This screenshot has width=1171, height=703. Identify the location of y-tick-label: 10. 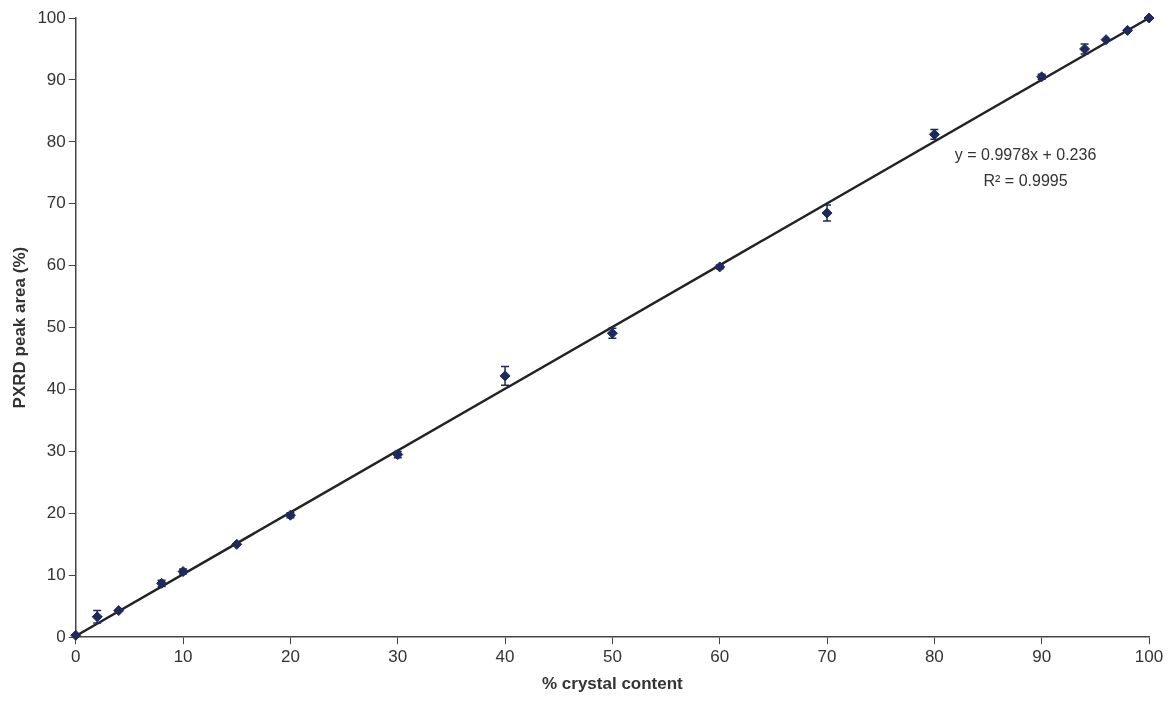
(56, 574).